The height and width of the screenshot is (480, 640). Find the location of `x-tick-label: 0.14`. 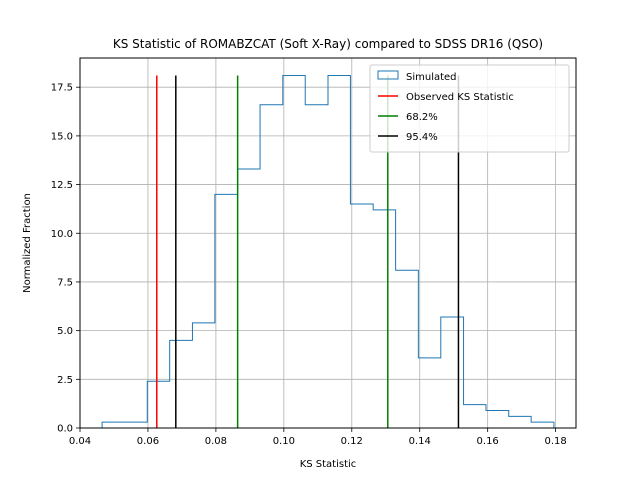

x-tick-label: 0.14 is located at coordinates (420, 441).